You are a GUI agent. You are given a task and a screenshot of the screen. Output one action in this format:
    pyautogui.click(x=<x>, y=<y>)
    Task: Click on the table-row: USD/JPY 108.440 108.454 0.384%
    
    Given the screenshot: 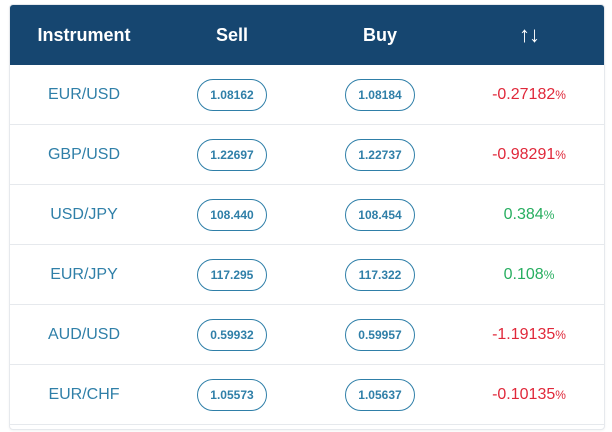 What is the action you would take?
    pyautogui.click(x=307, y=215)
    